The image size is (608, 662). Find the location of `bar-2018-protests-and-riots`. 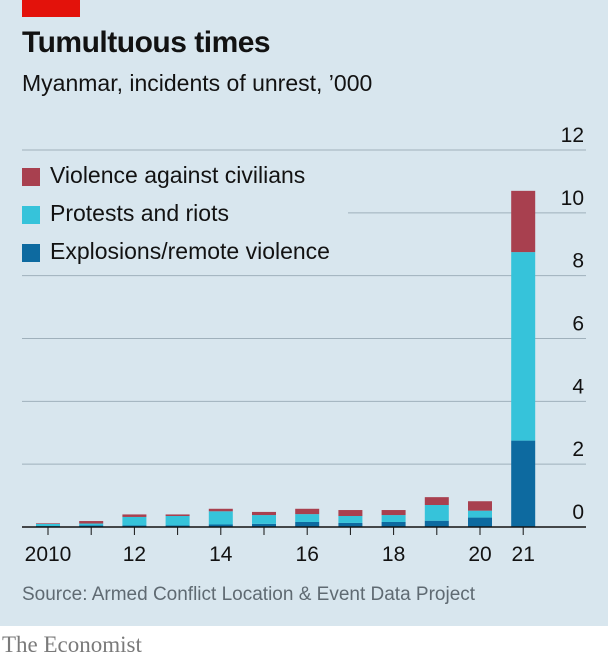

bar-2018-protests-and-riots is located at coordinates (393, 518).